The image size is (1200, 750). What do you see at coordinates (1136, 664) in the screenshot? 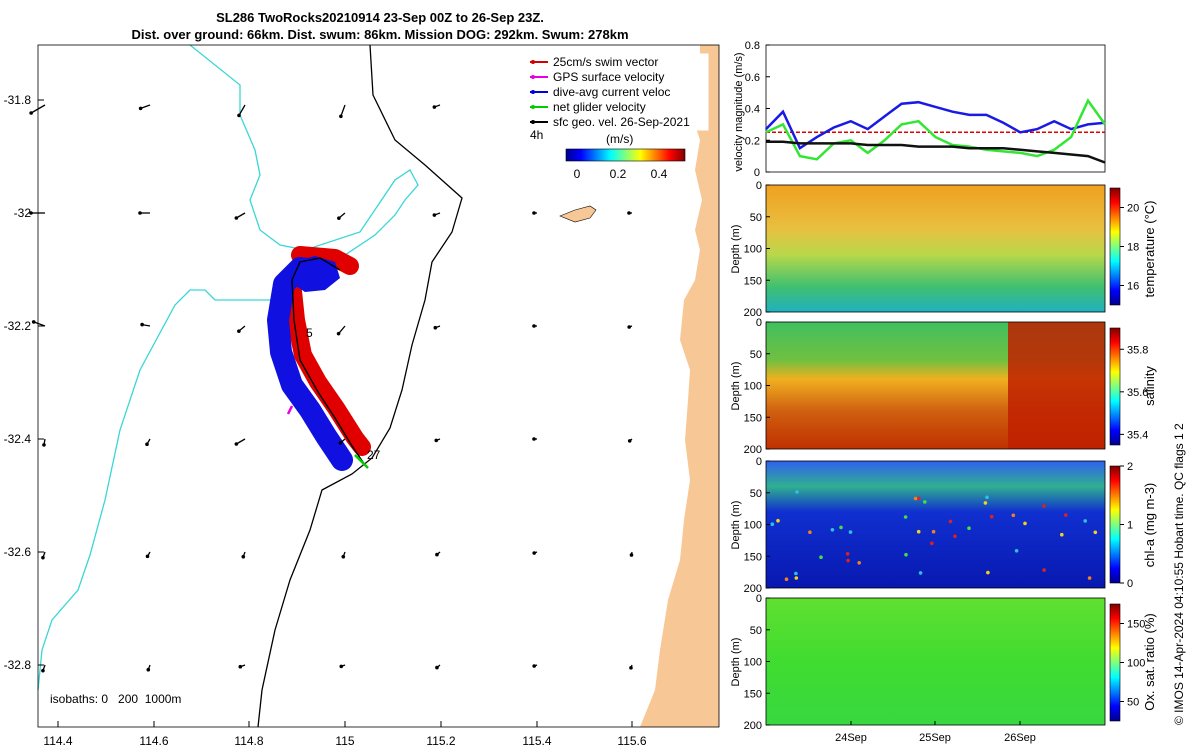
I see `colorbar-tick-label: 100` at bounding box center [1136, 664].